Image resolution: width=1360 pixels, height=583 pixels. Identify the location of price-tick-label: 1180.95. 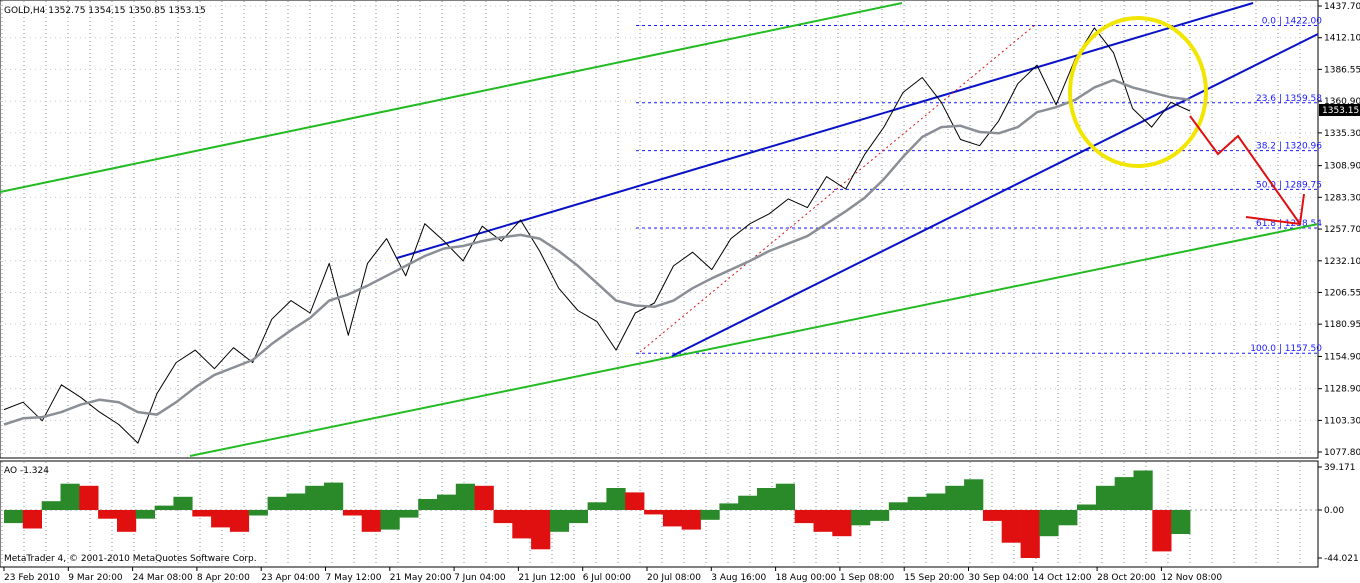
(1342, 325).